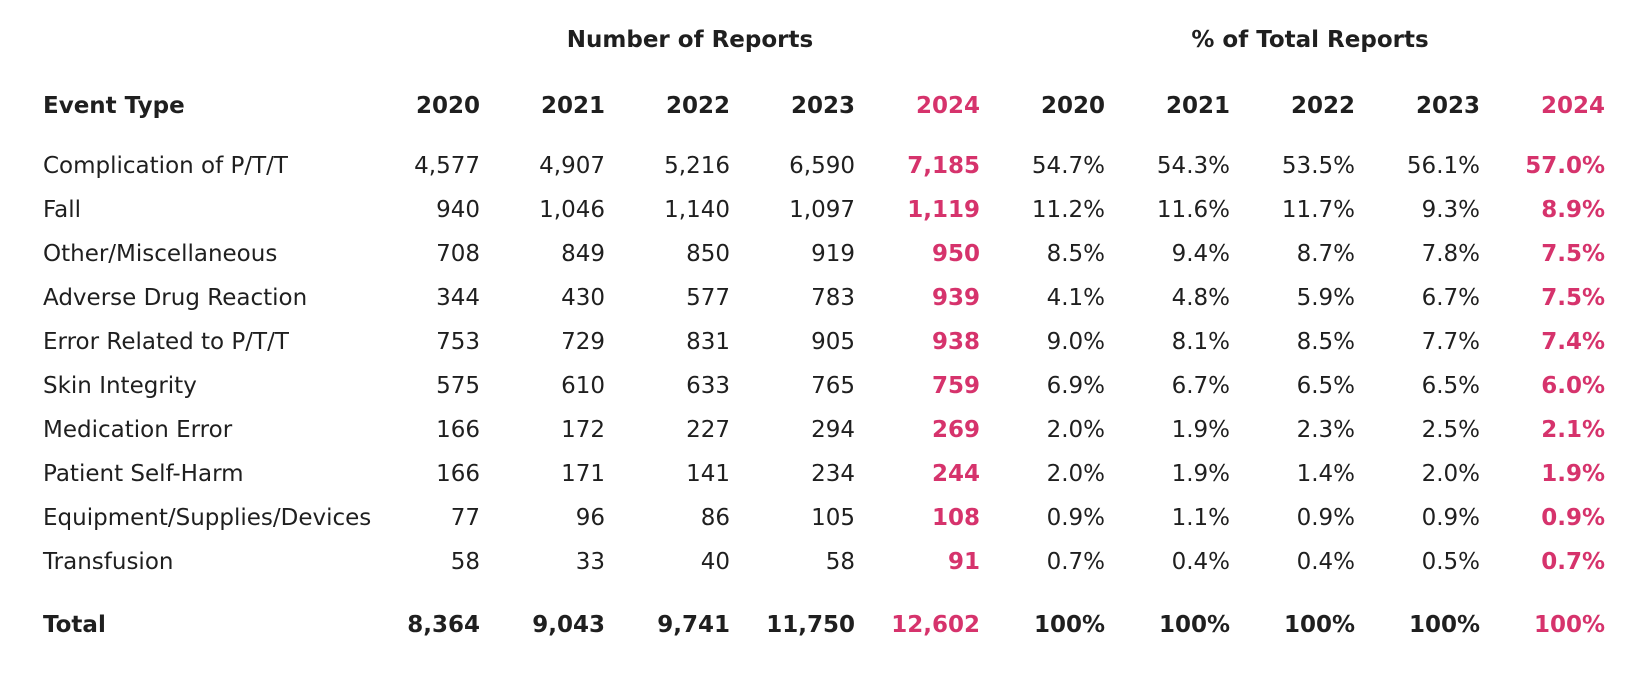 The width and height of the screenshot is (1650, 699). Describe the element at coordinates (1069, 625) in the screenshot. I see `total-percent-2020: 100%` at that location.